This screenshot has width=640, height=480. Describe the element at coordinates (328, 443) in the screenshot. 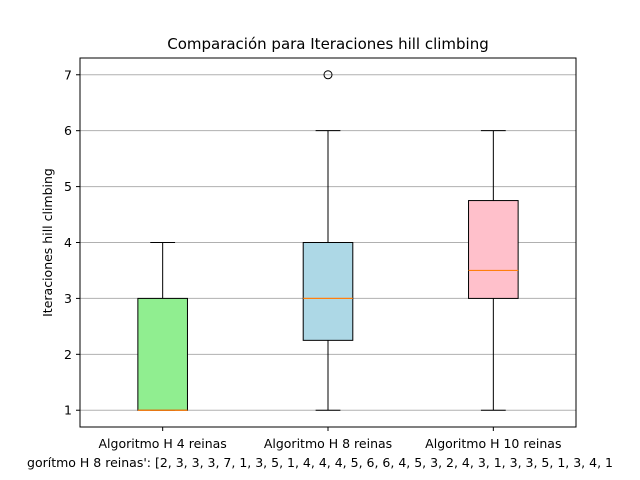

I see `x-tick-label: Algoritmo H 8 reinas` at that location.